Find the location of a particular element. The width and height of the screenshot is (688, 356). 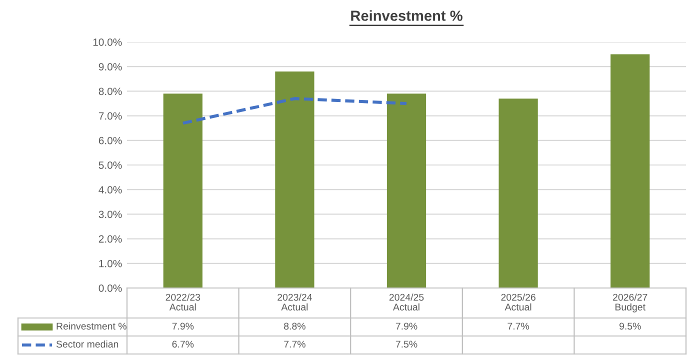

x-tick-label: 2023/24 Actual is located at coordinates (295, 302).